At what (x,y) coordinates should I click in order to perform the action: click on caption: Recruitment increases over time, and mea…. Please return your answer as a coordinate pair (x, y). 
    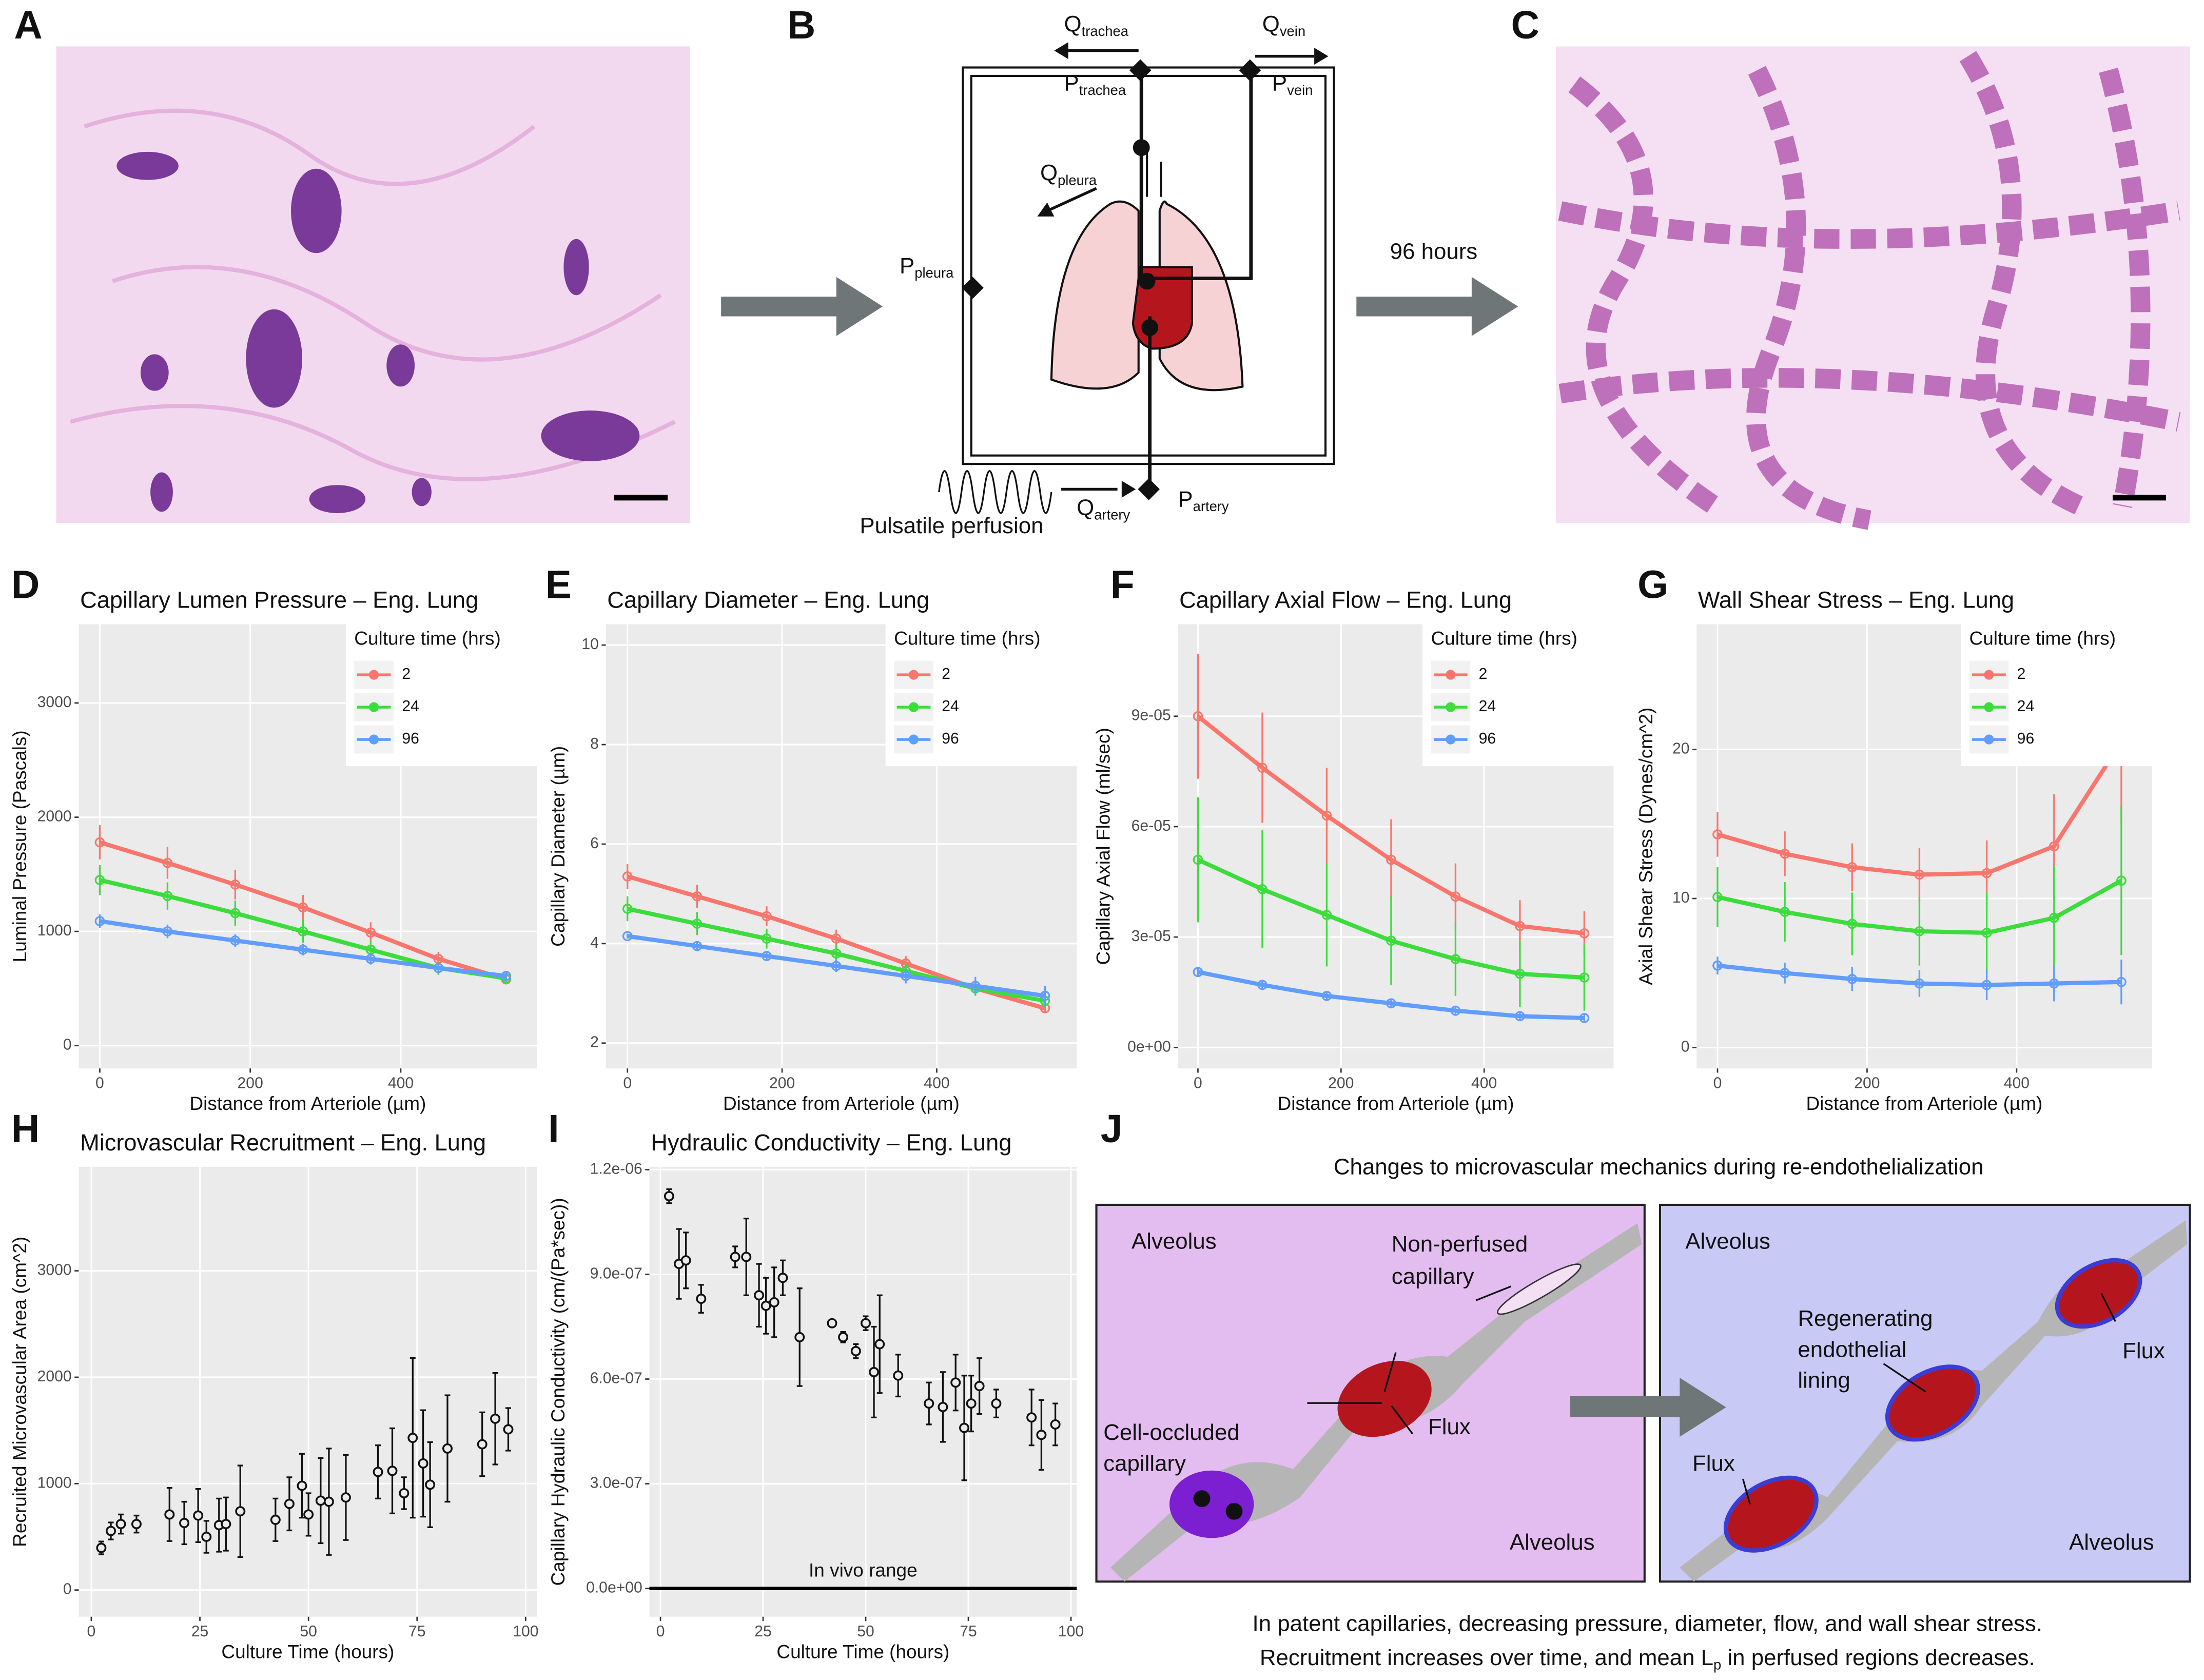
    Looking at the image, I should click on (1647, 1658).